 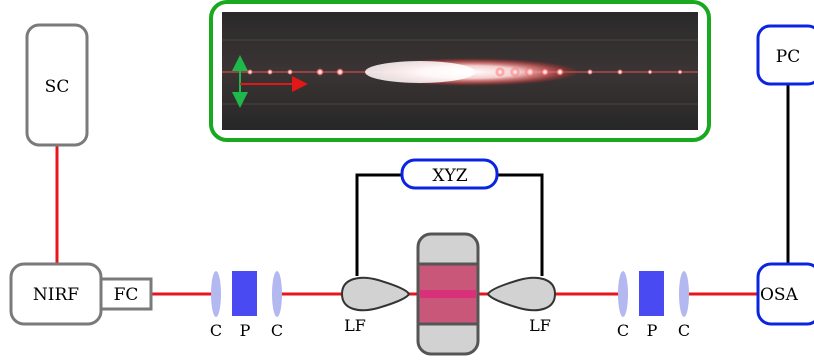 What do you see at coordinates (245, 330) in the screenshot?
I see `p1-label: P` at bounding box center [245, 330].